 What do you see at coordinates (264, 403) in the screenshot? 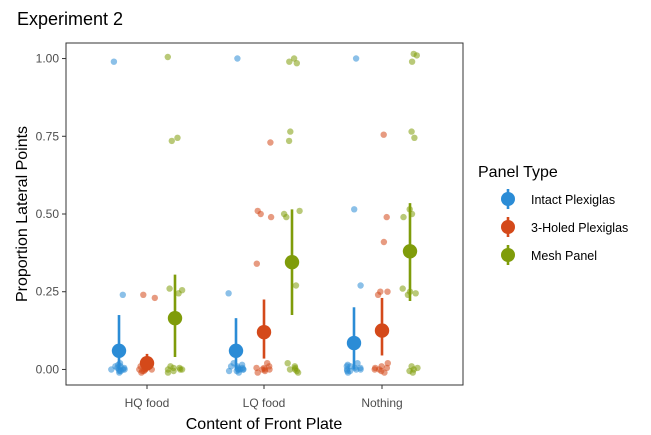
I see `x-tick-label: LQ food` at bounding box center [264, 403].